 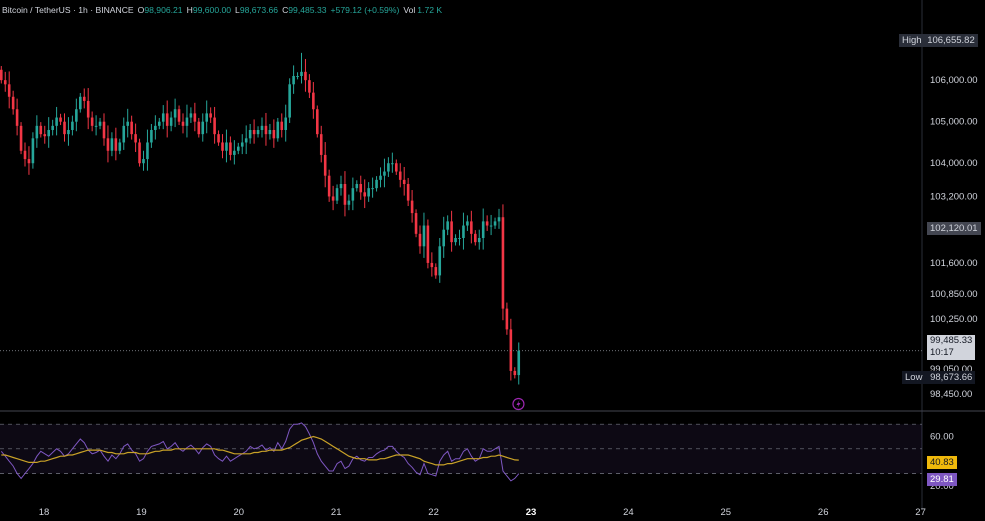 What do you see at coordinates (461, 380) in the screenshot?
I see `chart-overlay` at bounding box center [461, 380].